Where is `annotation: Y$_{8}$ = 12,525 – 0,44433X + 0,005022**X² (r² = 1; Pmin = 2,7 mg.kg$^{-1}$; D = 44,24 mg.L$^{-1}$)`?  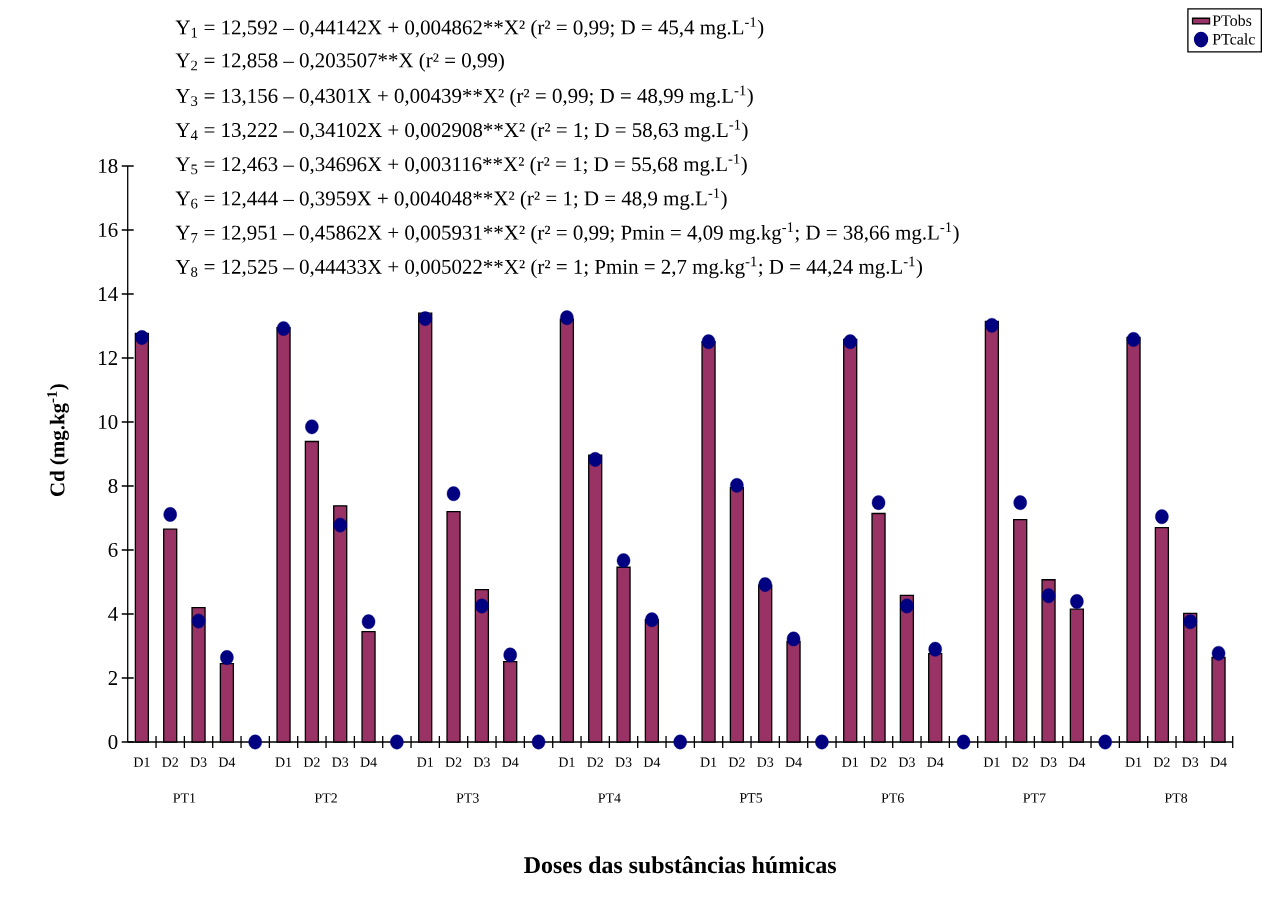 annotation: Y$_{8}$ = 12,525 – 0,44433X + 0,005022**X² (r² = 1; Pmin = 2,7 mg.kg$^{-1}$; D = 44,24 mg.L$^{-1}$) is located at coordinates (548, 267).